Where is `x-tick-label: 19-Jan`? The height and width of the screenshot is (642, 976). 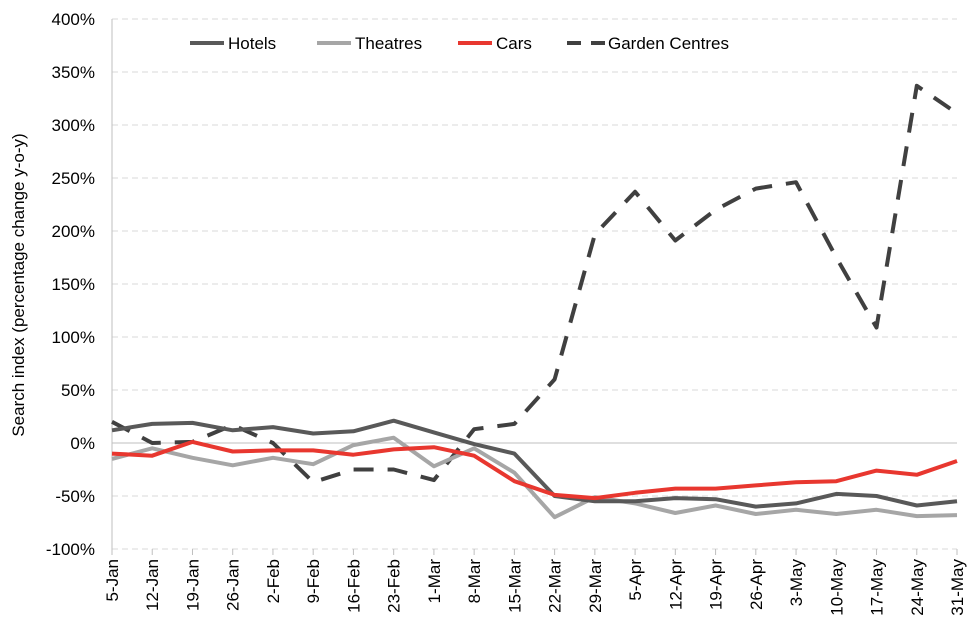 x-tick-label: 19-Jan is located at coordinates (192, 585).